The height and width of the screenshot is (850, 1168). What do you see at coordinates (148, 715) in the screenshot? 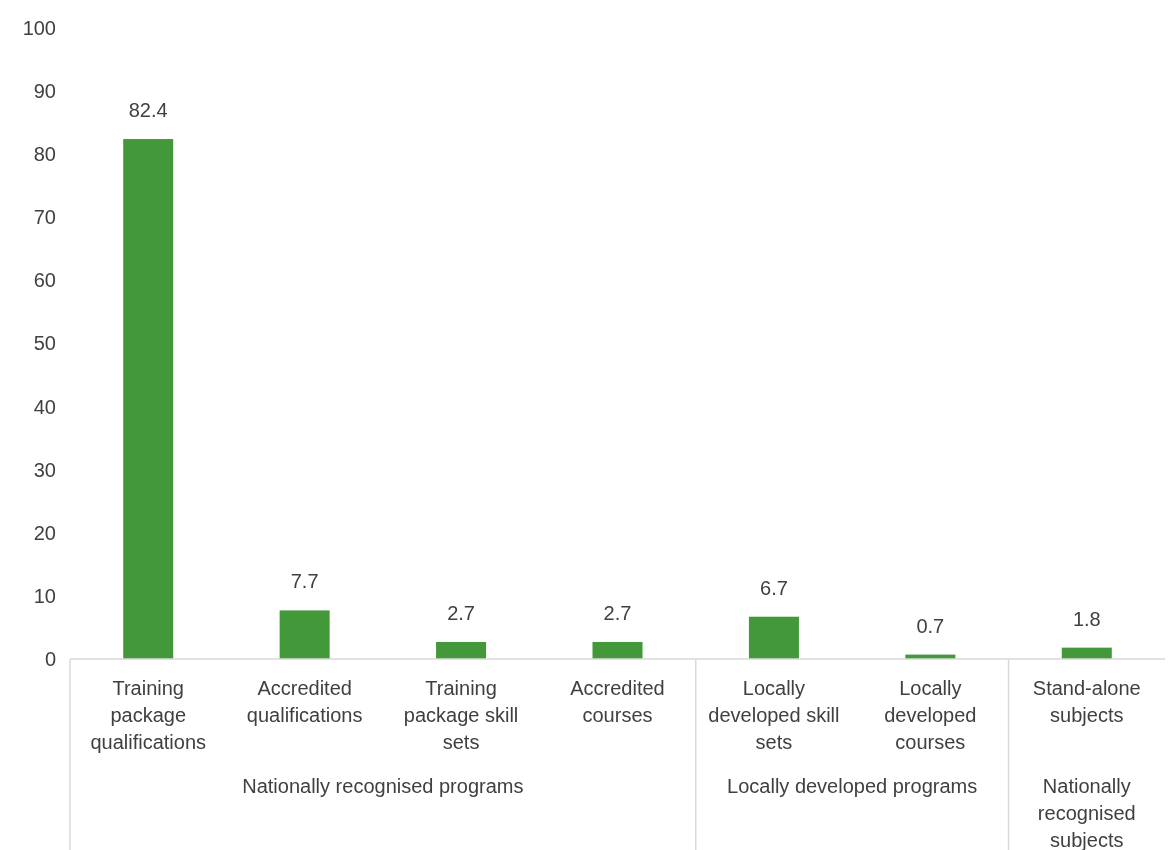
I see `x-tick-label: Training package qualifications` at bounding box center [148, 715].